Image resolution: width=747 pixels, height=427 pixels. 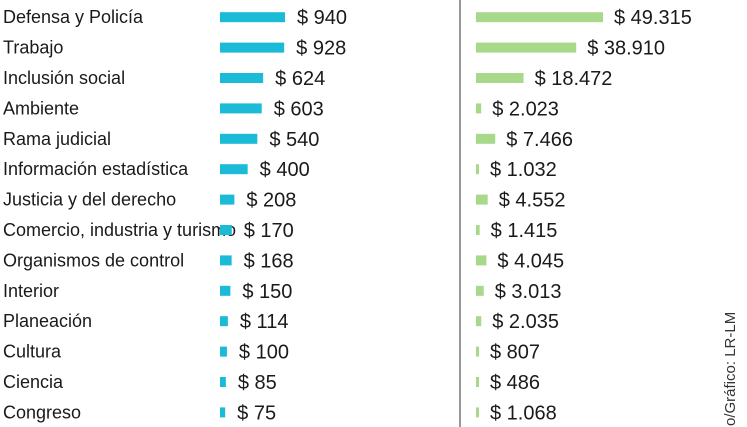 What do you see at coordinates (264, 353) in the screenshot?
I see `value-label-series-1: $ 100` at bounding box center [264, 353].